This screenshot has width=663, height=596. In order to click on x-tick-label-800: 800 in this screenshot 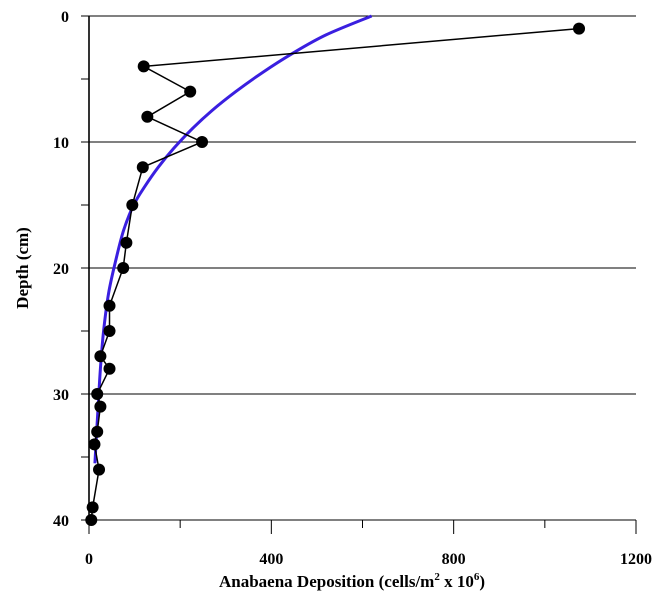, I will do `click(454, 559)`.